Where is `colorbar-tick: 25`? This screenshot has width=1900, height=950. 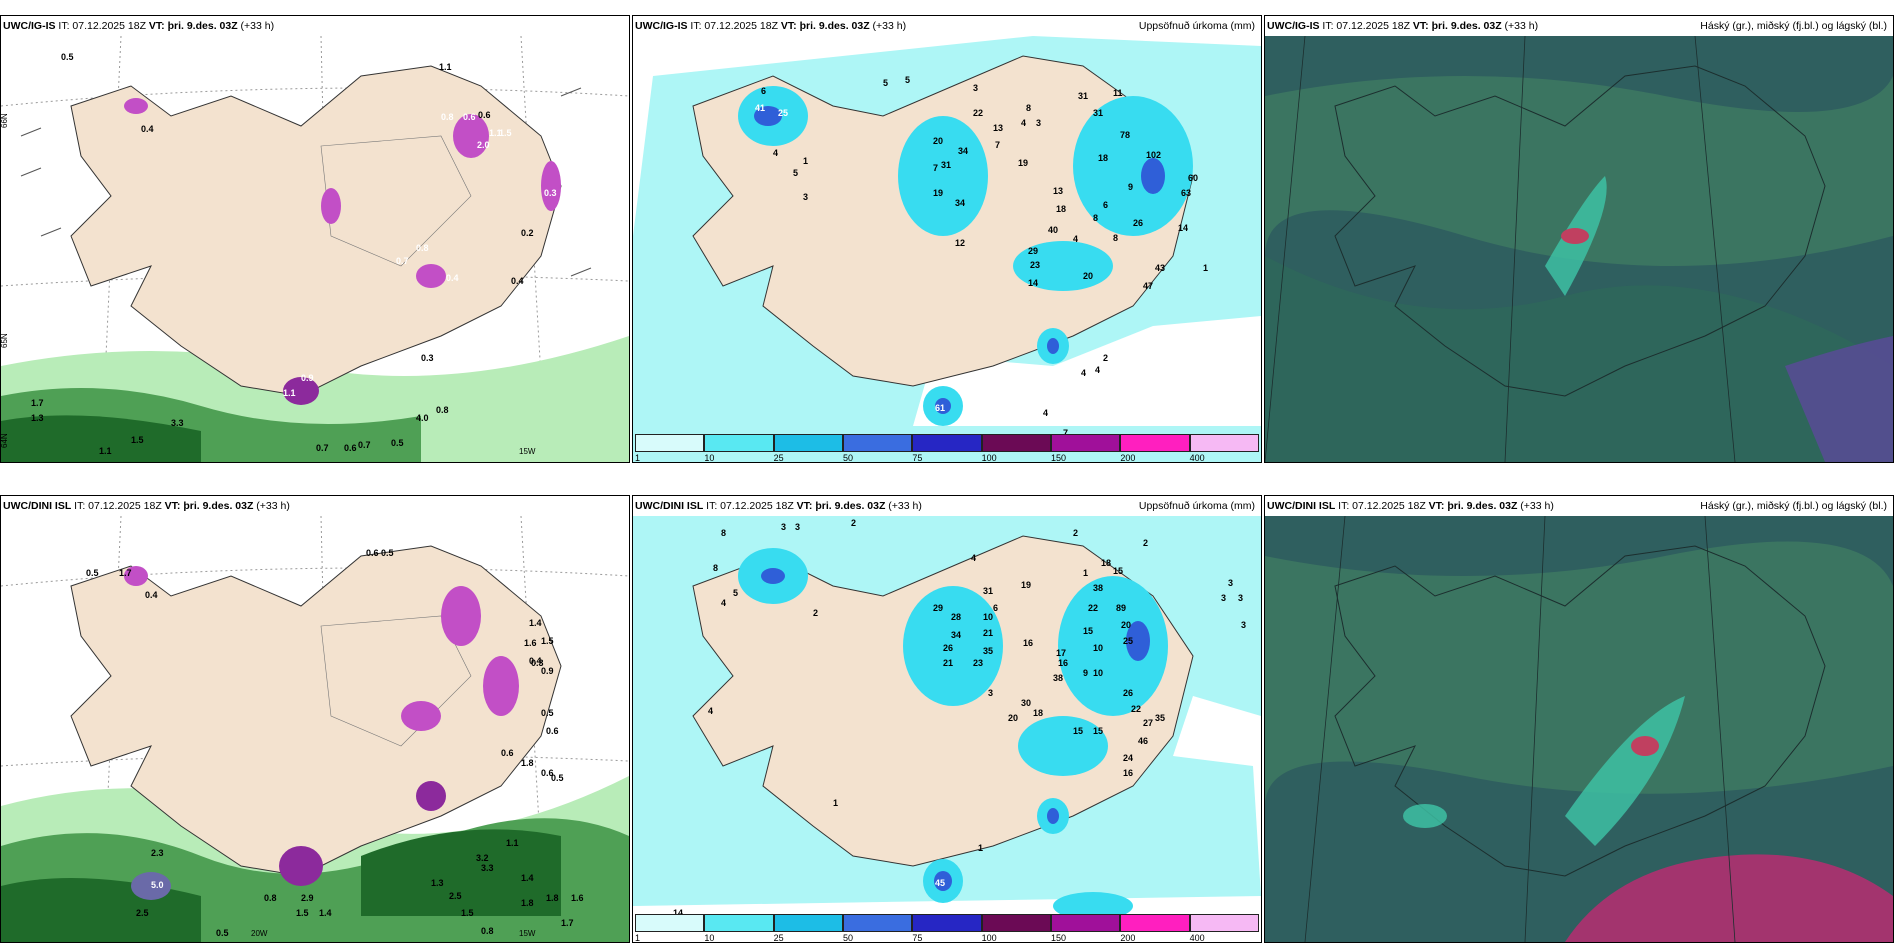
colorbar-tick: 25 is located at coordinates (778, 938).